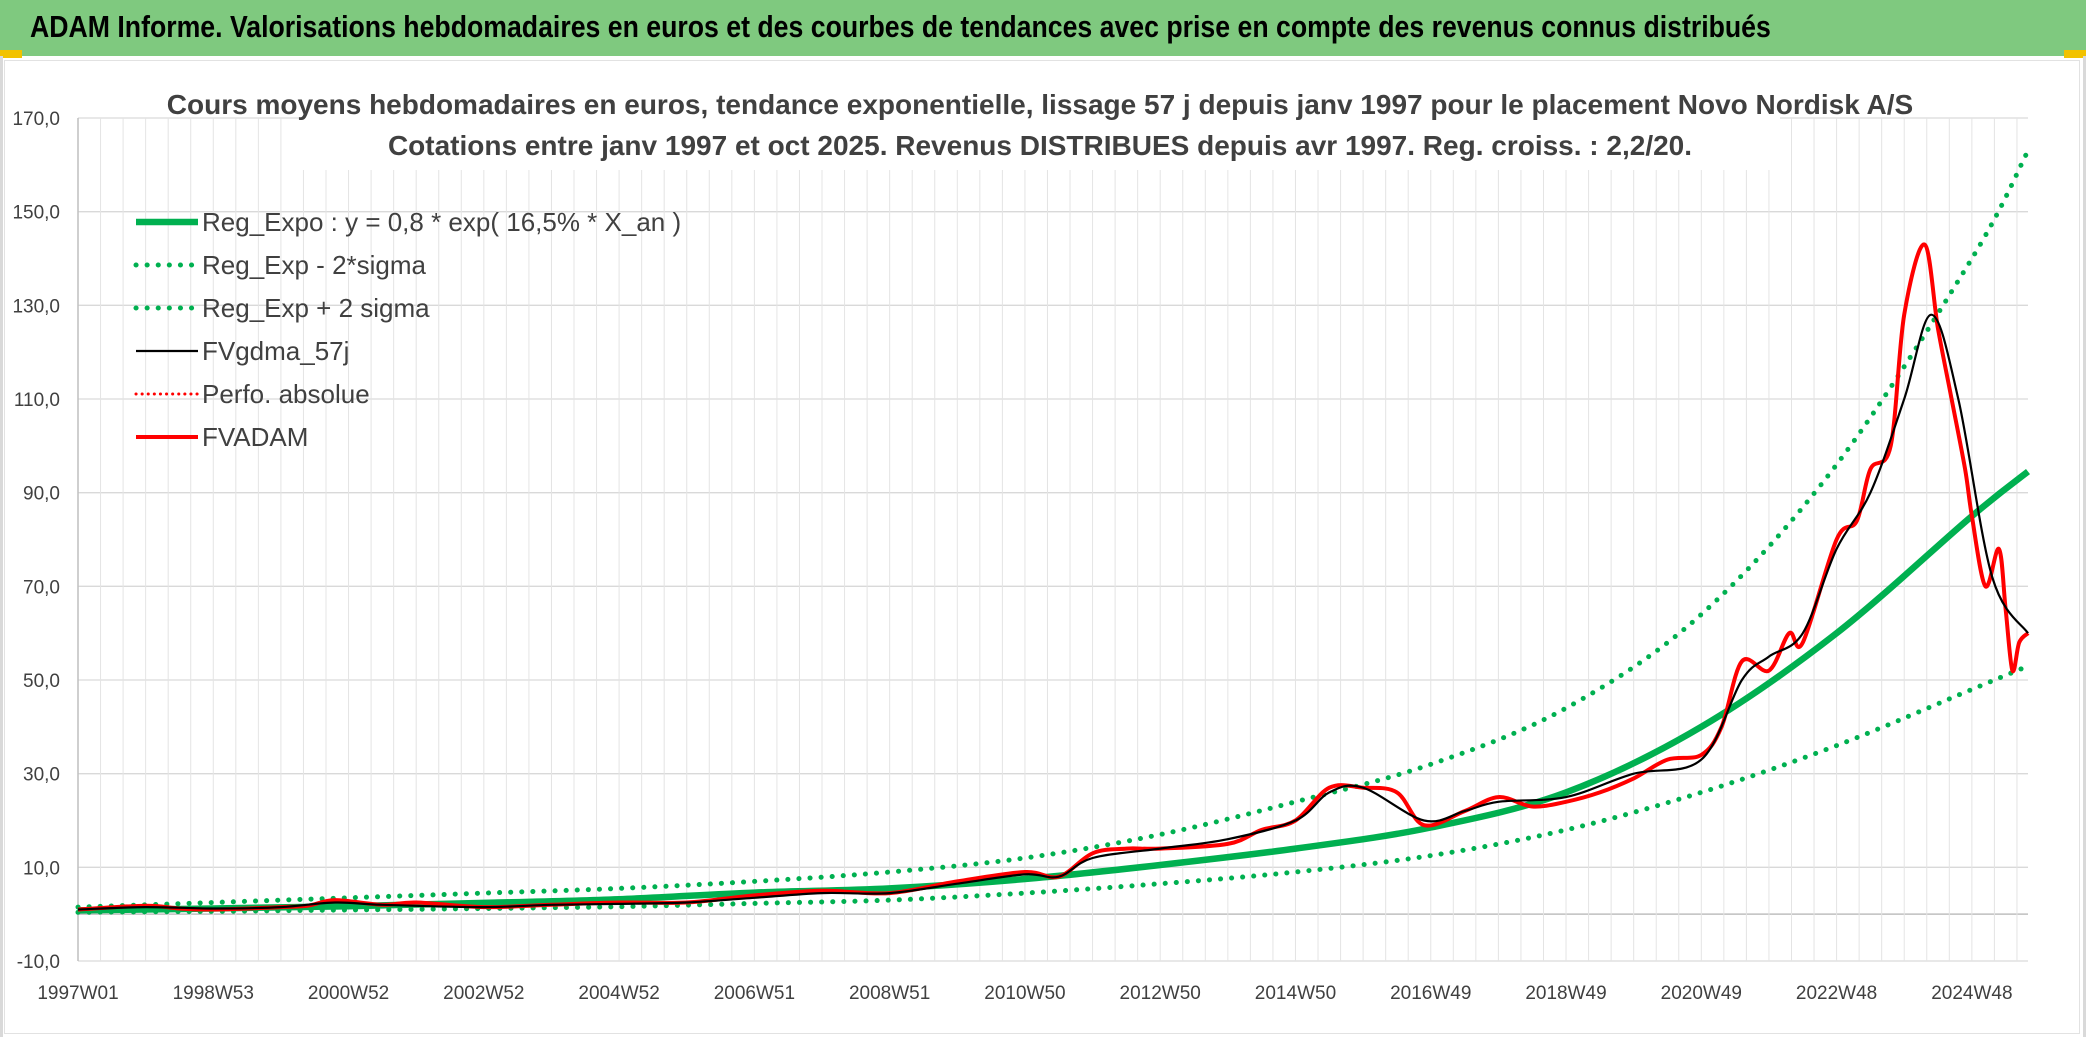 The height and width of the screenshot is (1037, 2086). What do you see at coordinates (2075, 54) in the screenshot?
I see `corner-marker-right` at bounding box center [2075, 54].